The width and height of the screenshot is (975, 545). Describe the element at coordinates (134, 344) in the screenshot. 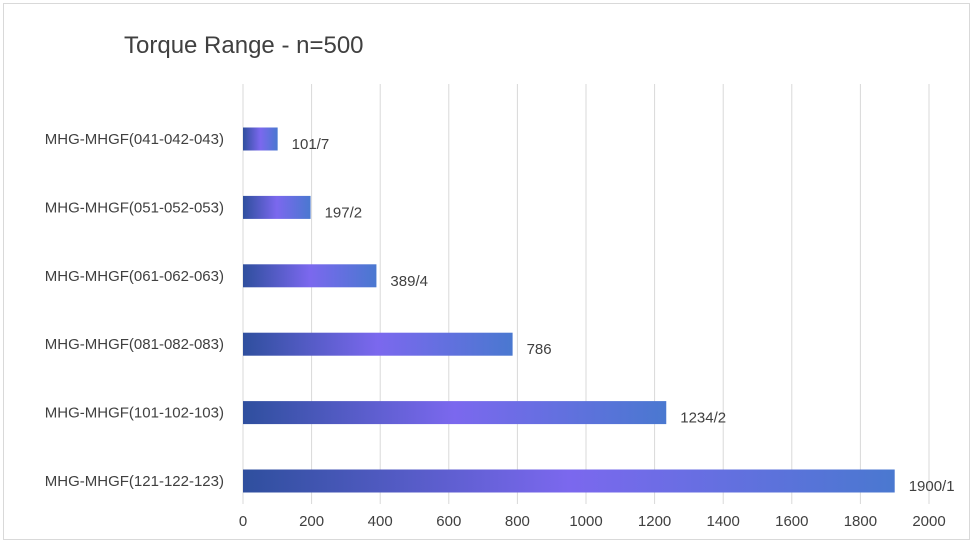

I see `category-label: MHG-MHGF(081-082-083)` at that location.